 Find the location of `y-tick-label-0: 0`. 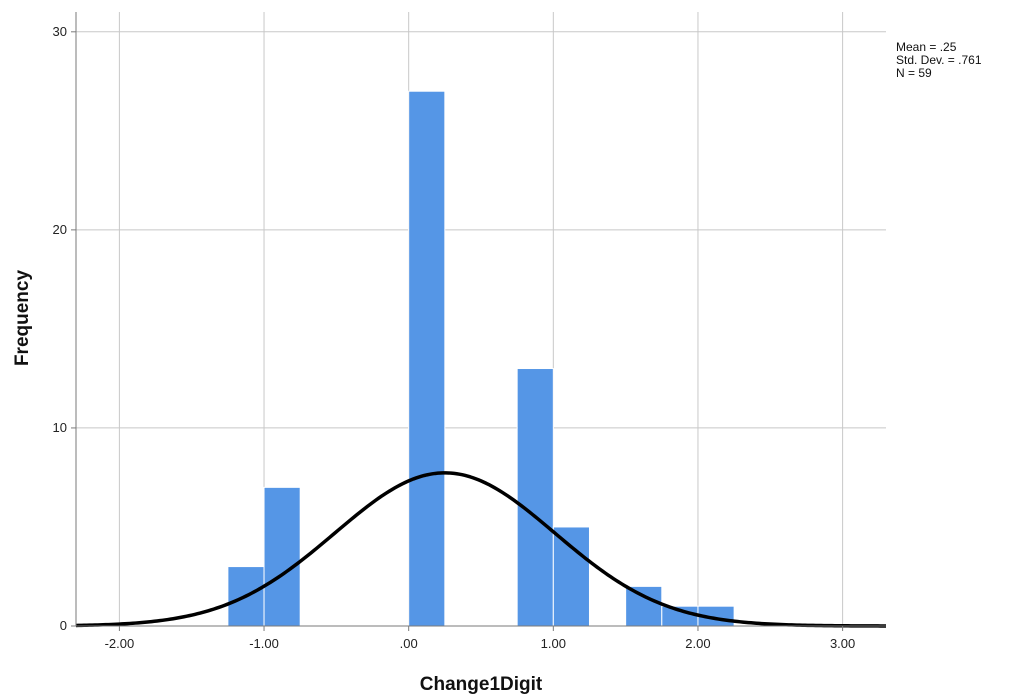

y-tick-label-0: 0 is located at coordinates (63, 625).